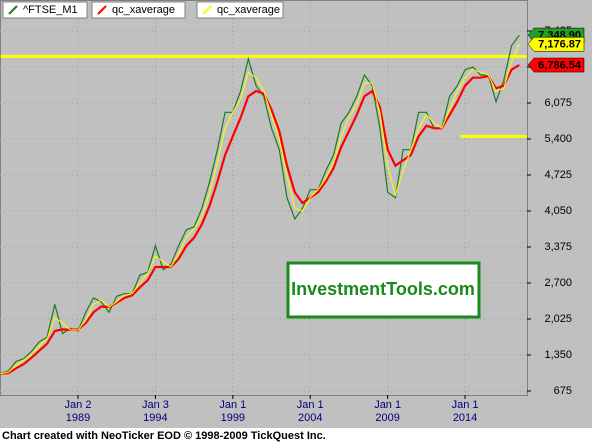  What do you see at coordinates (310, 411) in the screenshot?
I see `x-tick-label: Jan 1 2004` at bounding box center [310, 411].